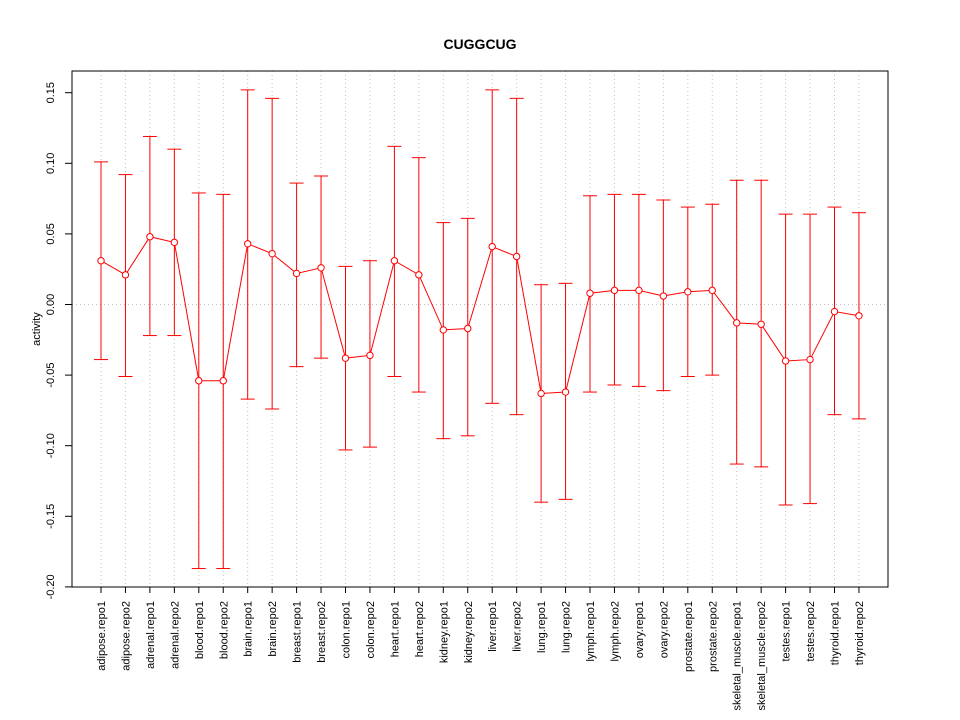 This screenshot has height=720, width=960. Describe the element at coordinates (567, 627) in the screenshot. I see `x-tick-label: lung.repo2` at that location.